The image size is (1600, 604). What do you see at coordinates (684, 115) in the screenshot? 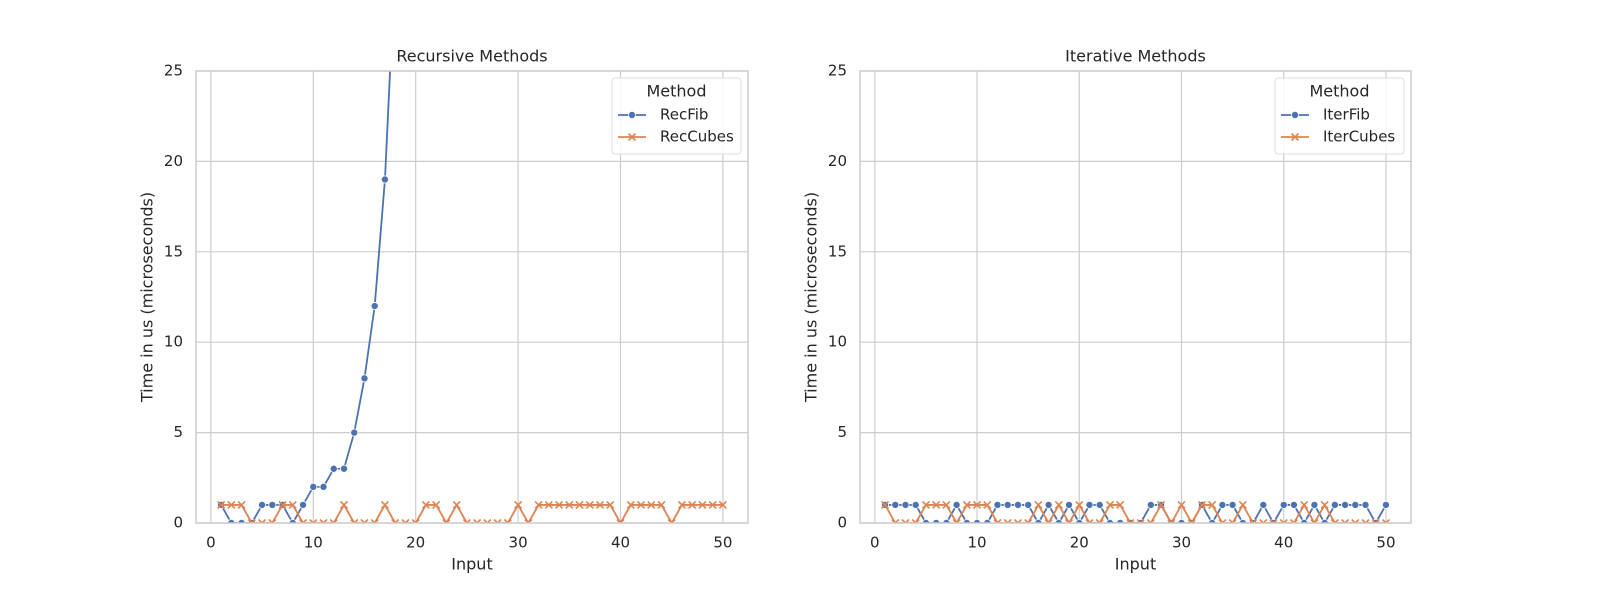
I see `legend-label: RecFib` at bounding box center [684, 115].